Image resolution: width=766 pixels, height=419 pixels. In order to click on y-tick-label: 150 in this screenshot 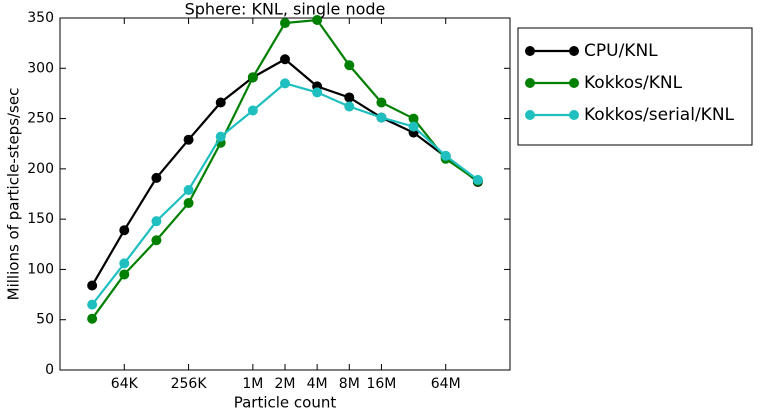, I will do `click(40, 219)`.